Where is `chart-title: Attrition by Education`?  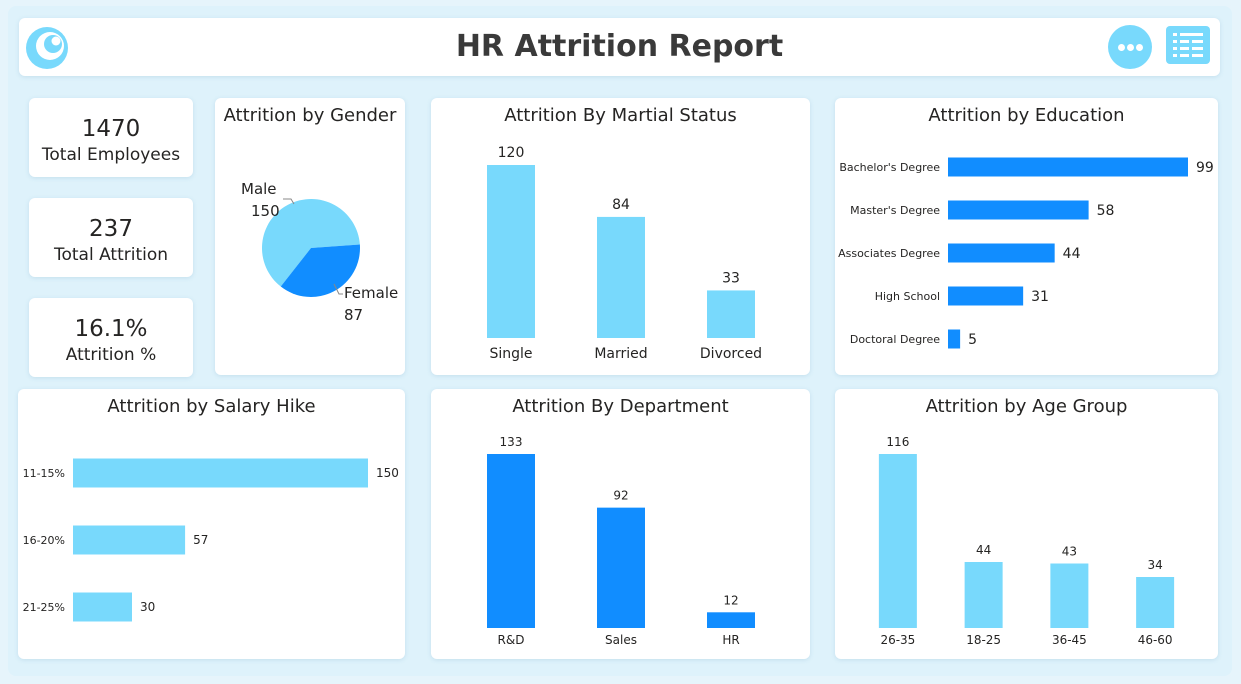
chart-title: Attrition by Education is located at coordinates (1026, 115).